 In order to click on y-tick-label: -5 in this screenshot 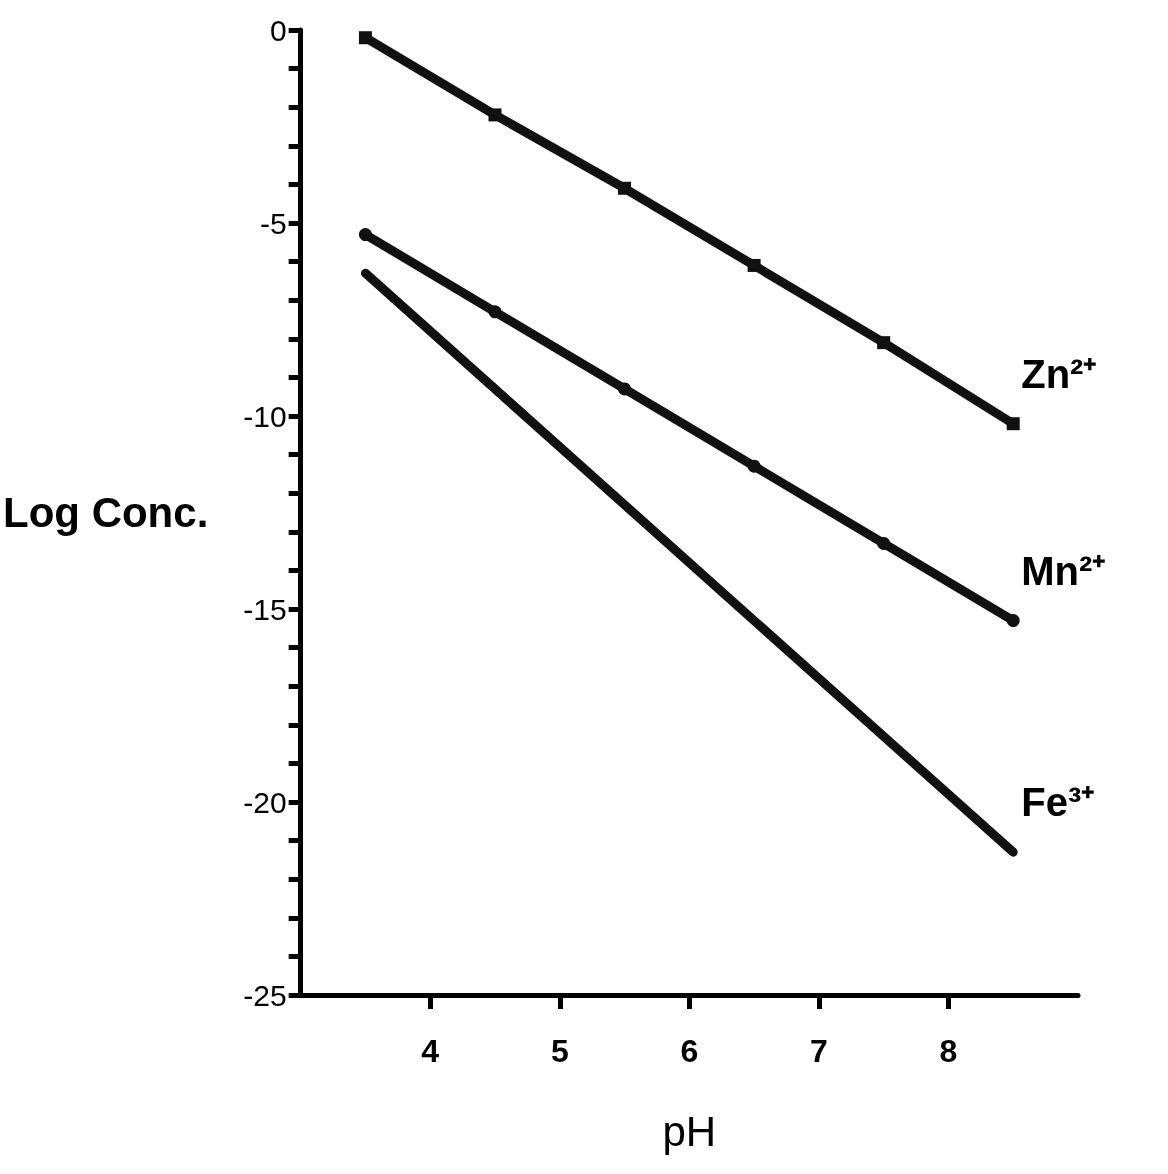, I will do `click(273, 223)`.